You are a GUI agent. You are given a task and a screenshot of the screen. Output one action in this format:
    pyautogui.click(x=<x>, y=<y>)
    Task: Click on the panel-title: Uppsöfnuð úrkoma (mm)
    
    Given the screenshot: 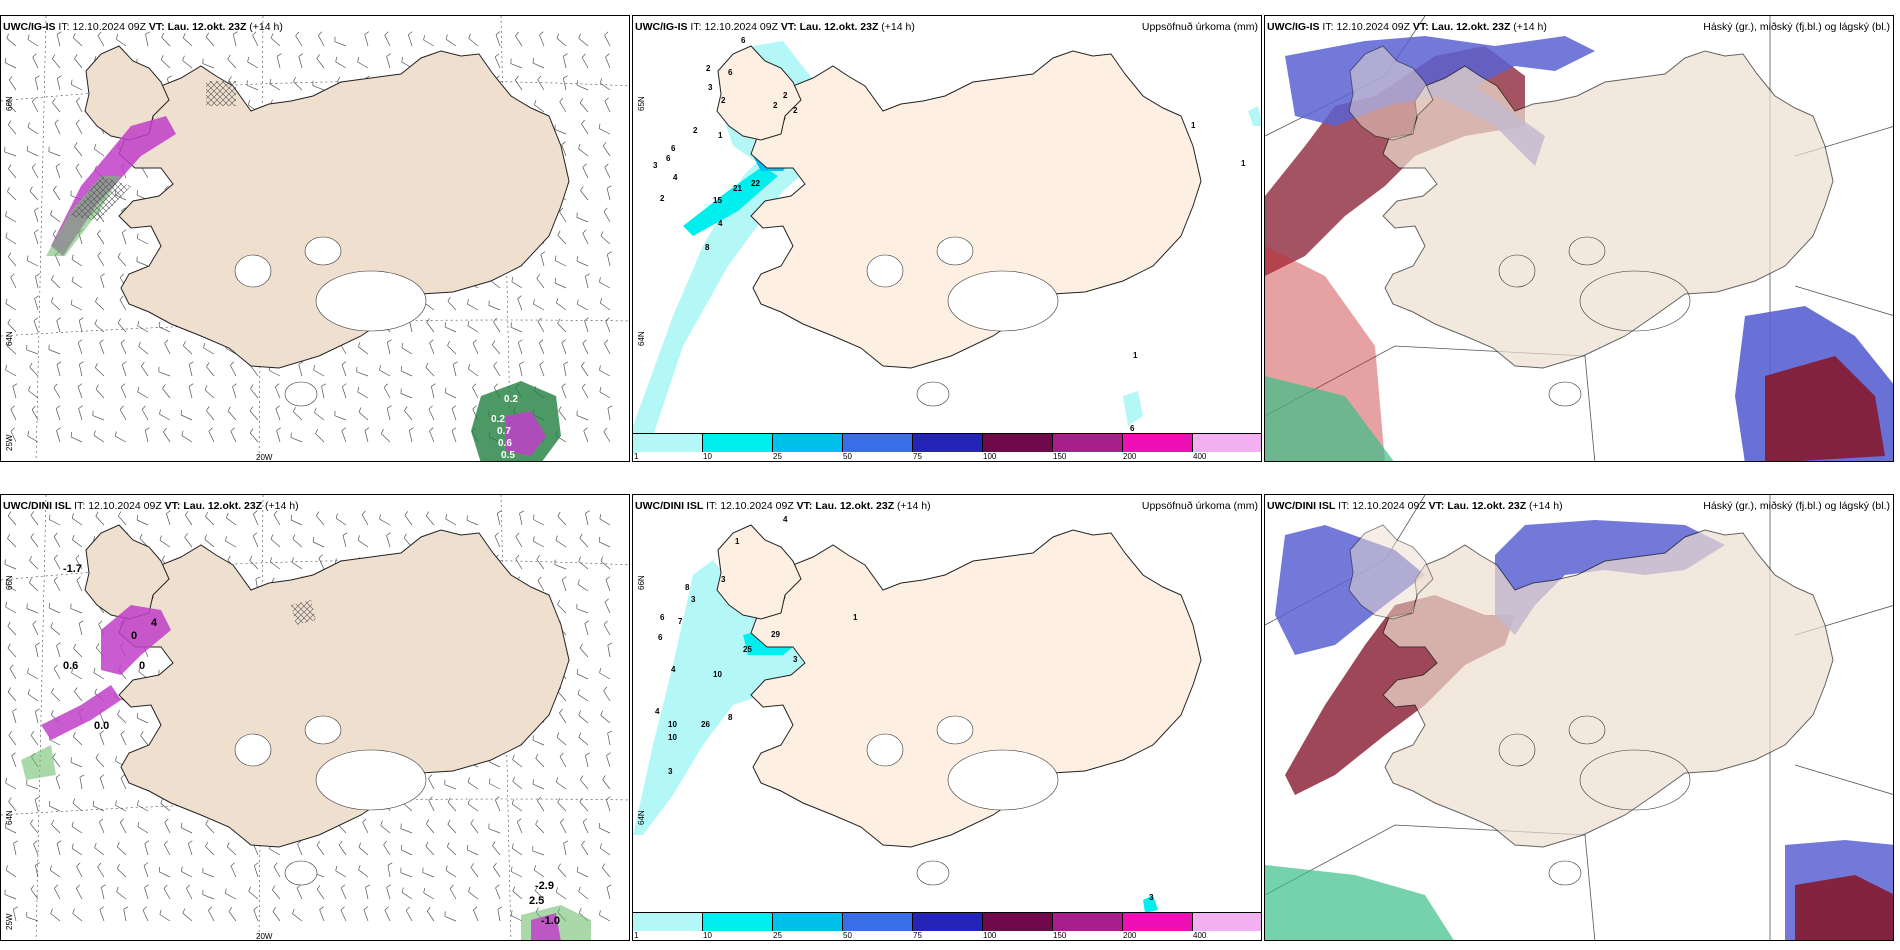 What is the action you would take?
    pyautogui.click(x=1199, y=506)
    